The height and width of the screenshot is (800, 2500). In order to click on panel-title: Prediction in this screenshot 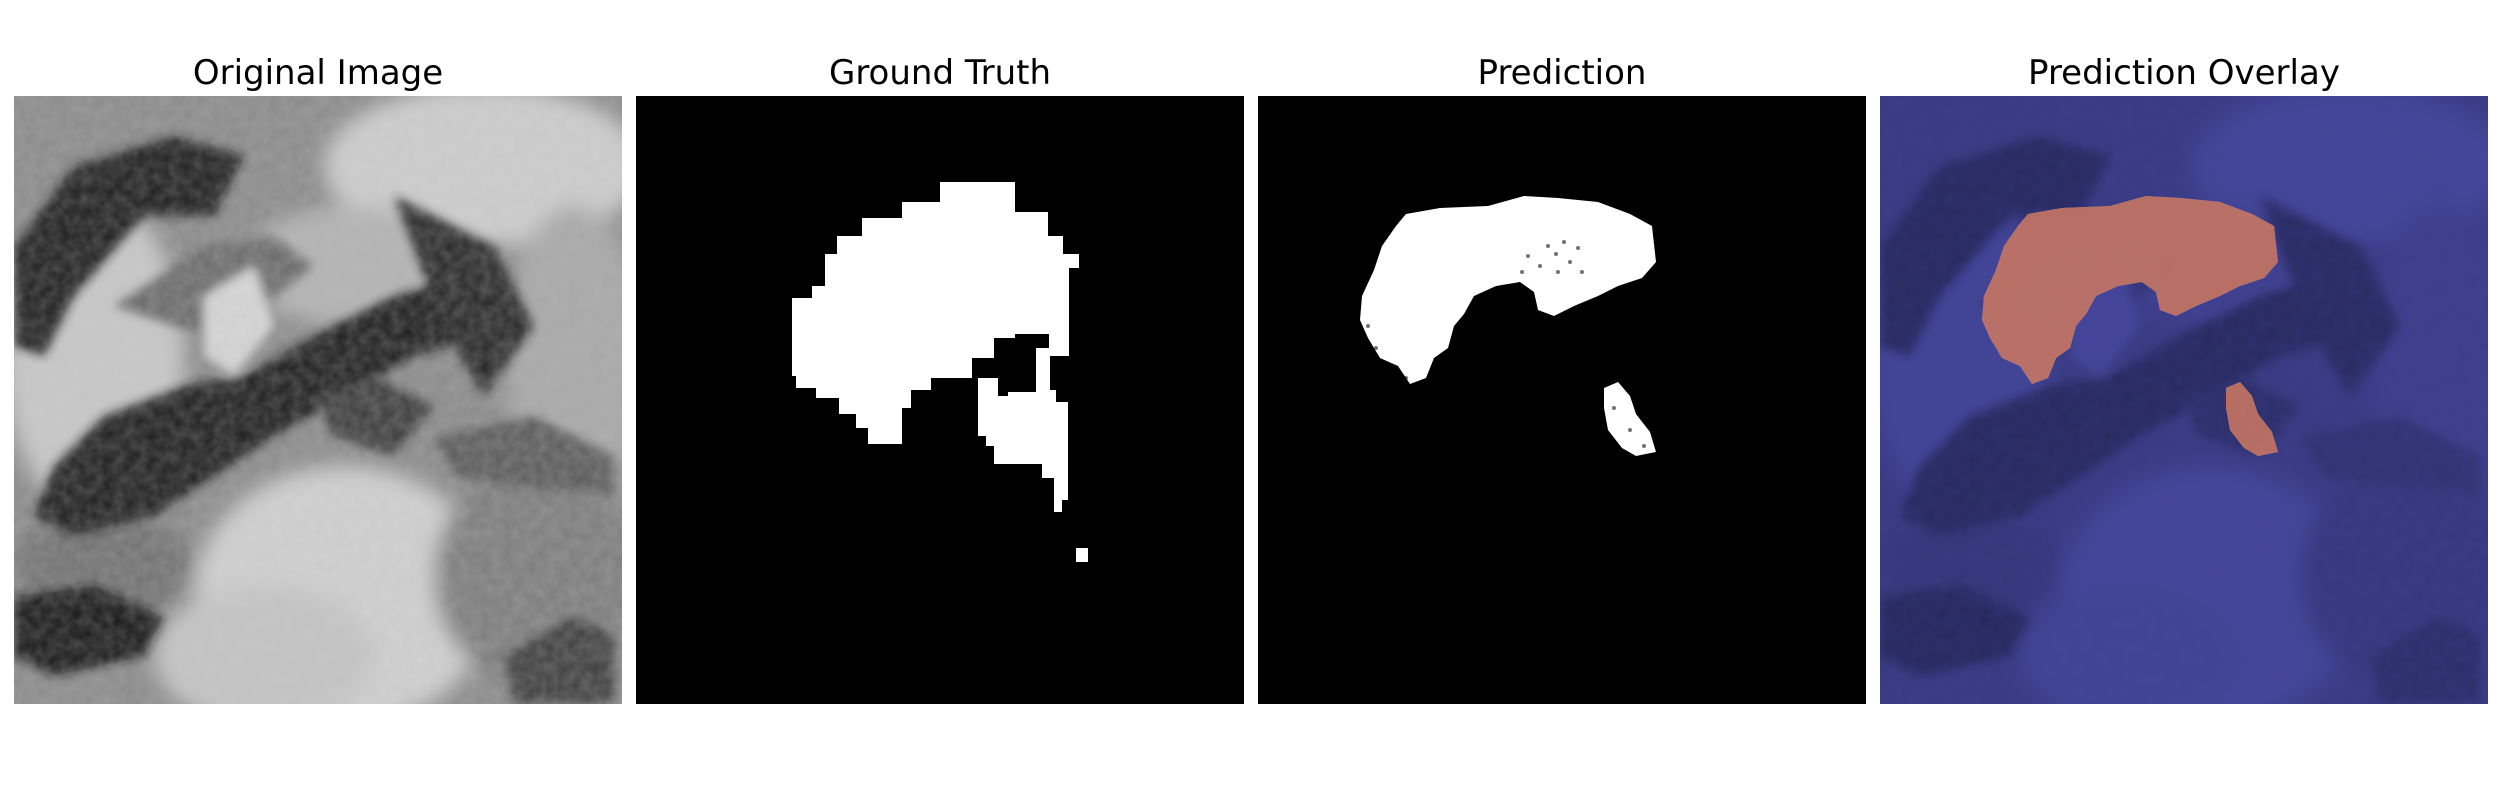, I will do `click(1562, 73)`.